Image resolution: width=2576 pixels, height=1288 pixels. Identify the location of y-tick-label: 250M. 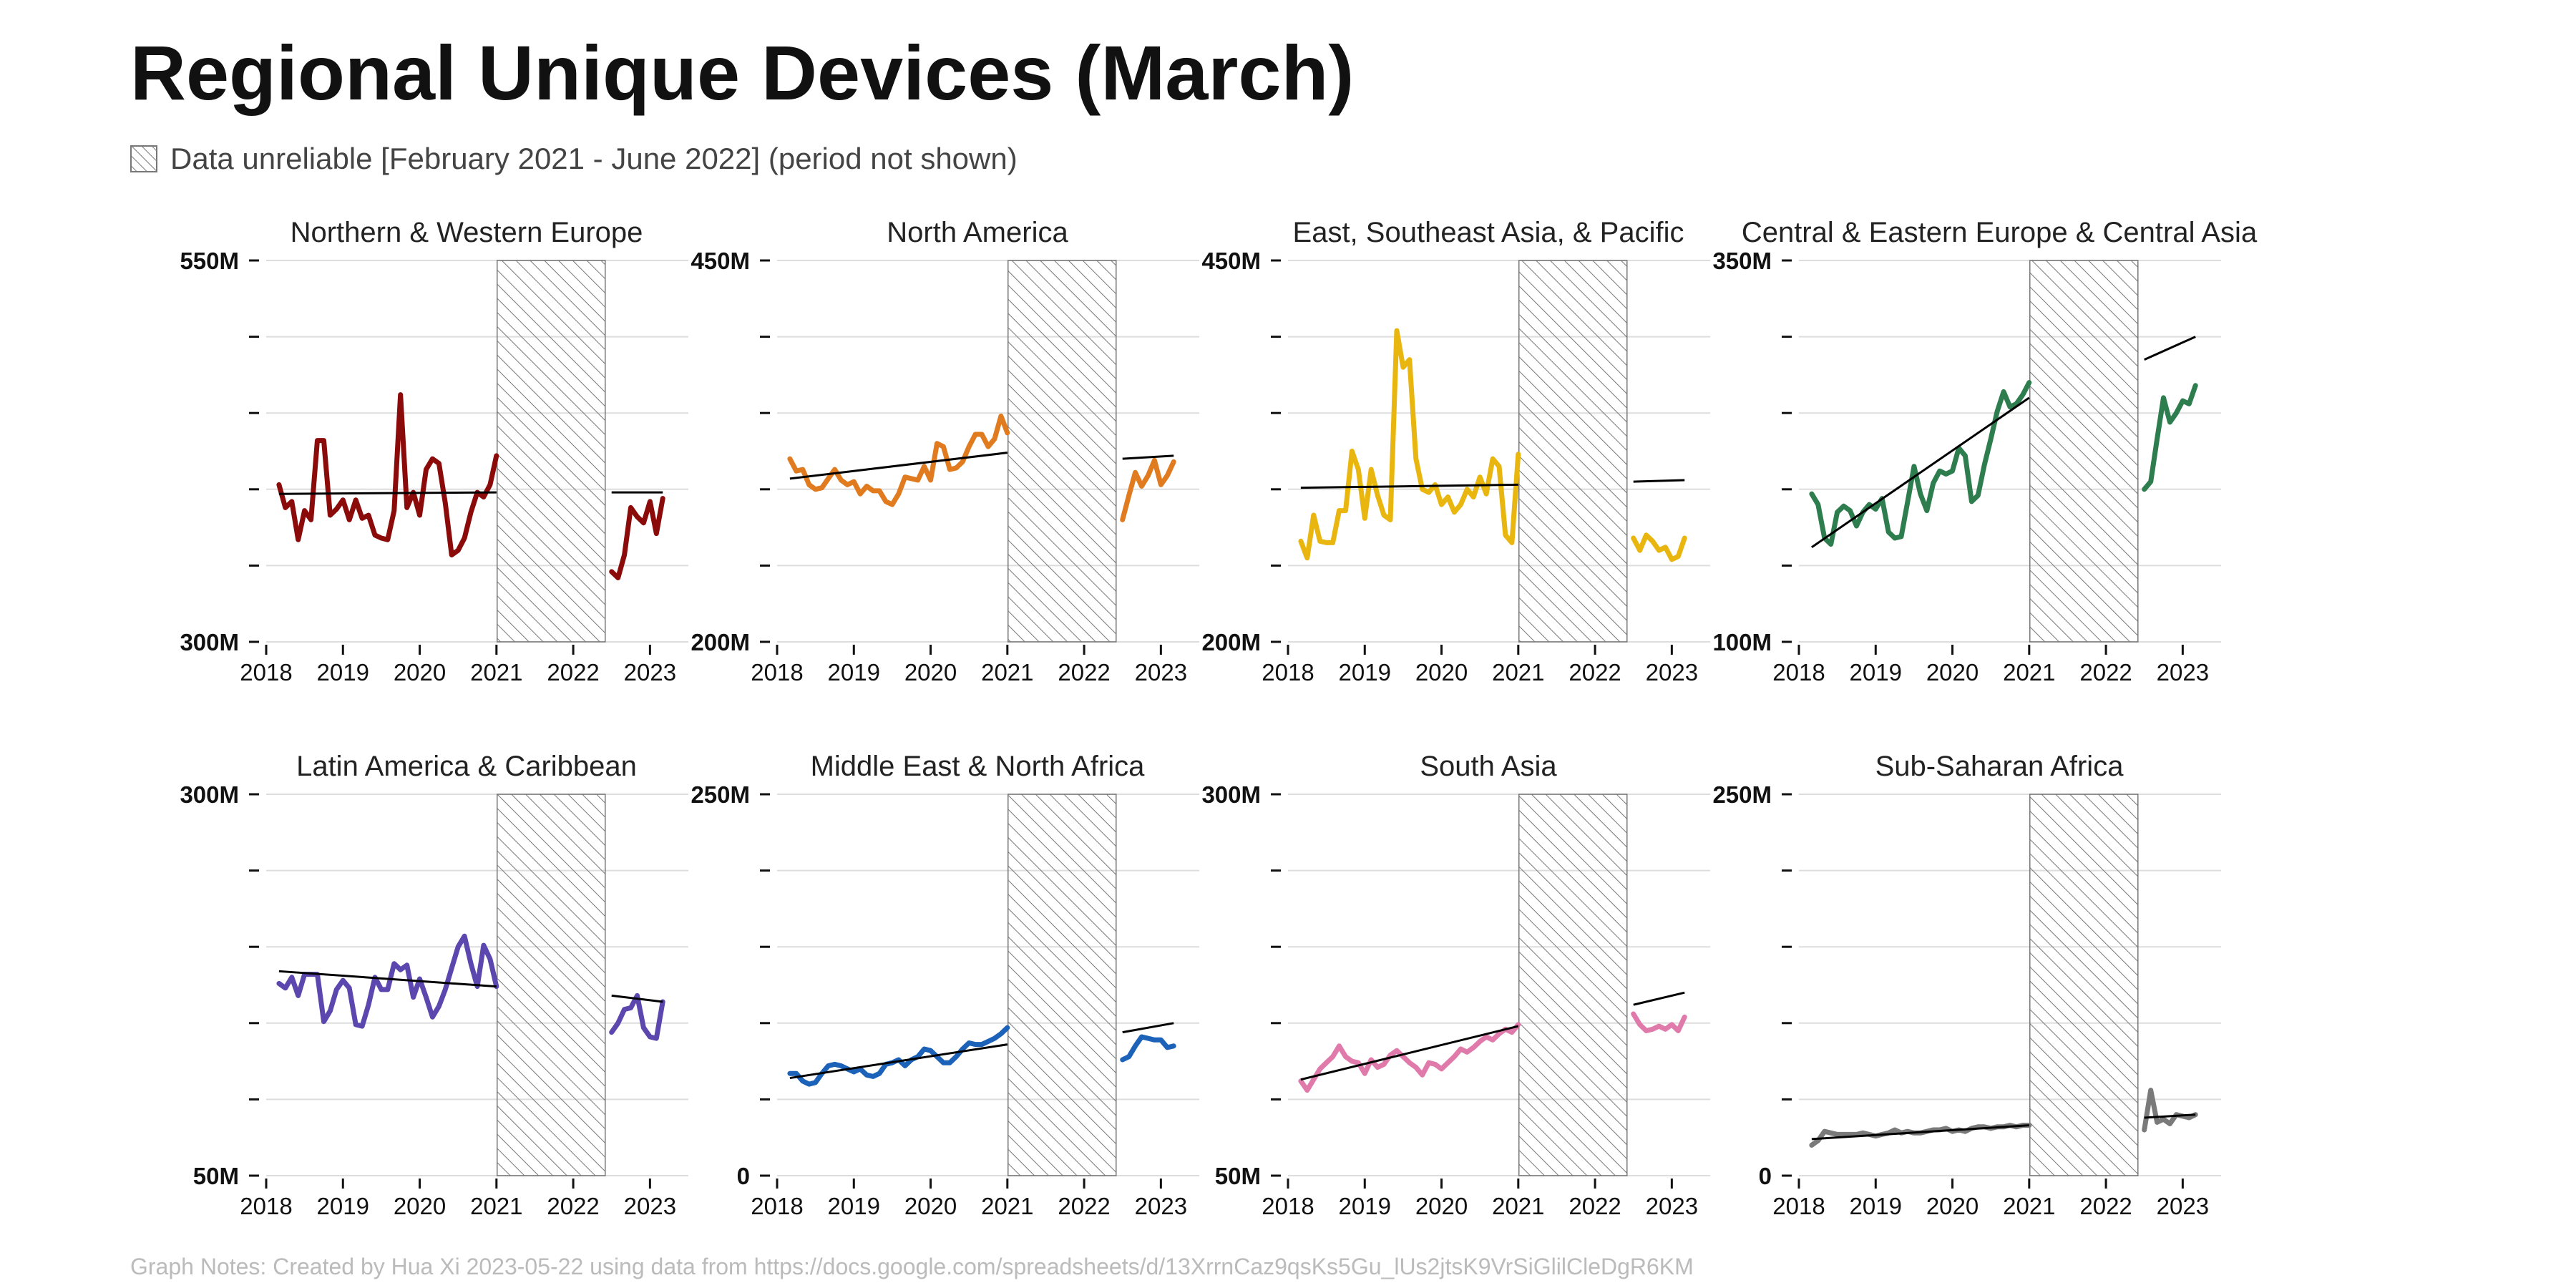
(720, 794).